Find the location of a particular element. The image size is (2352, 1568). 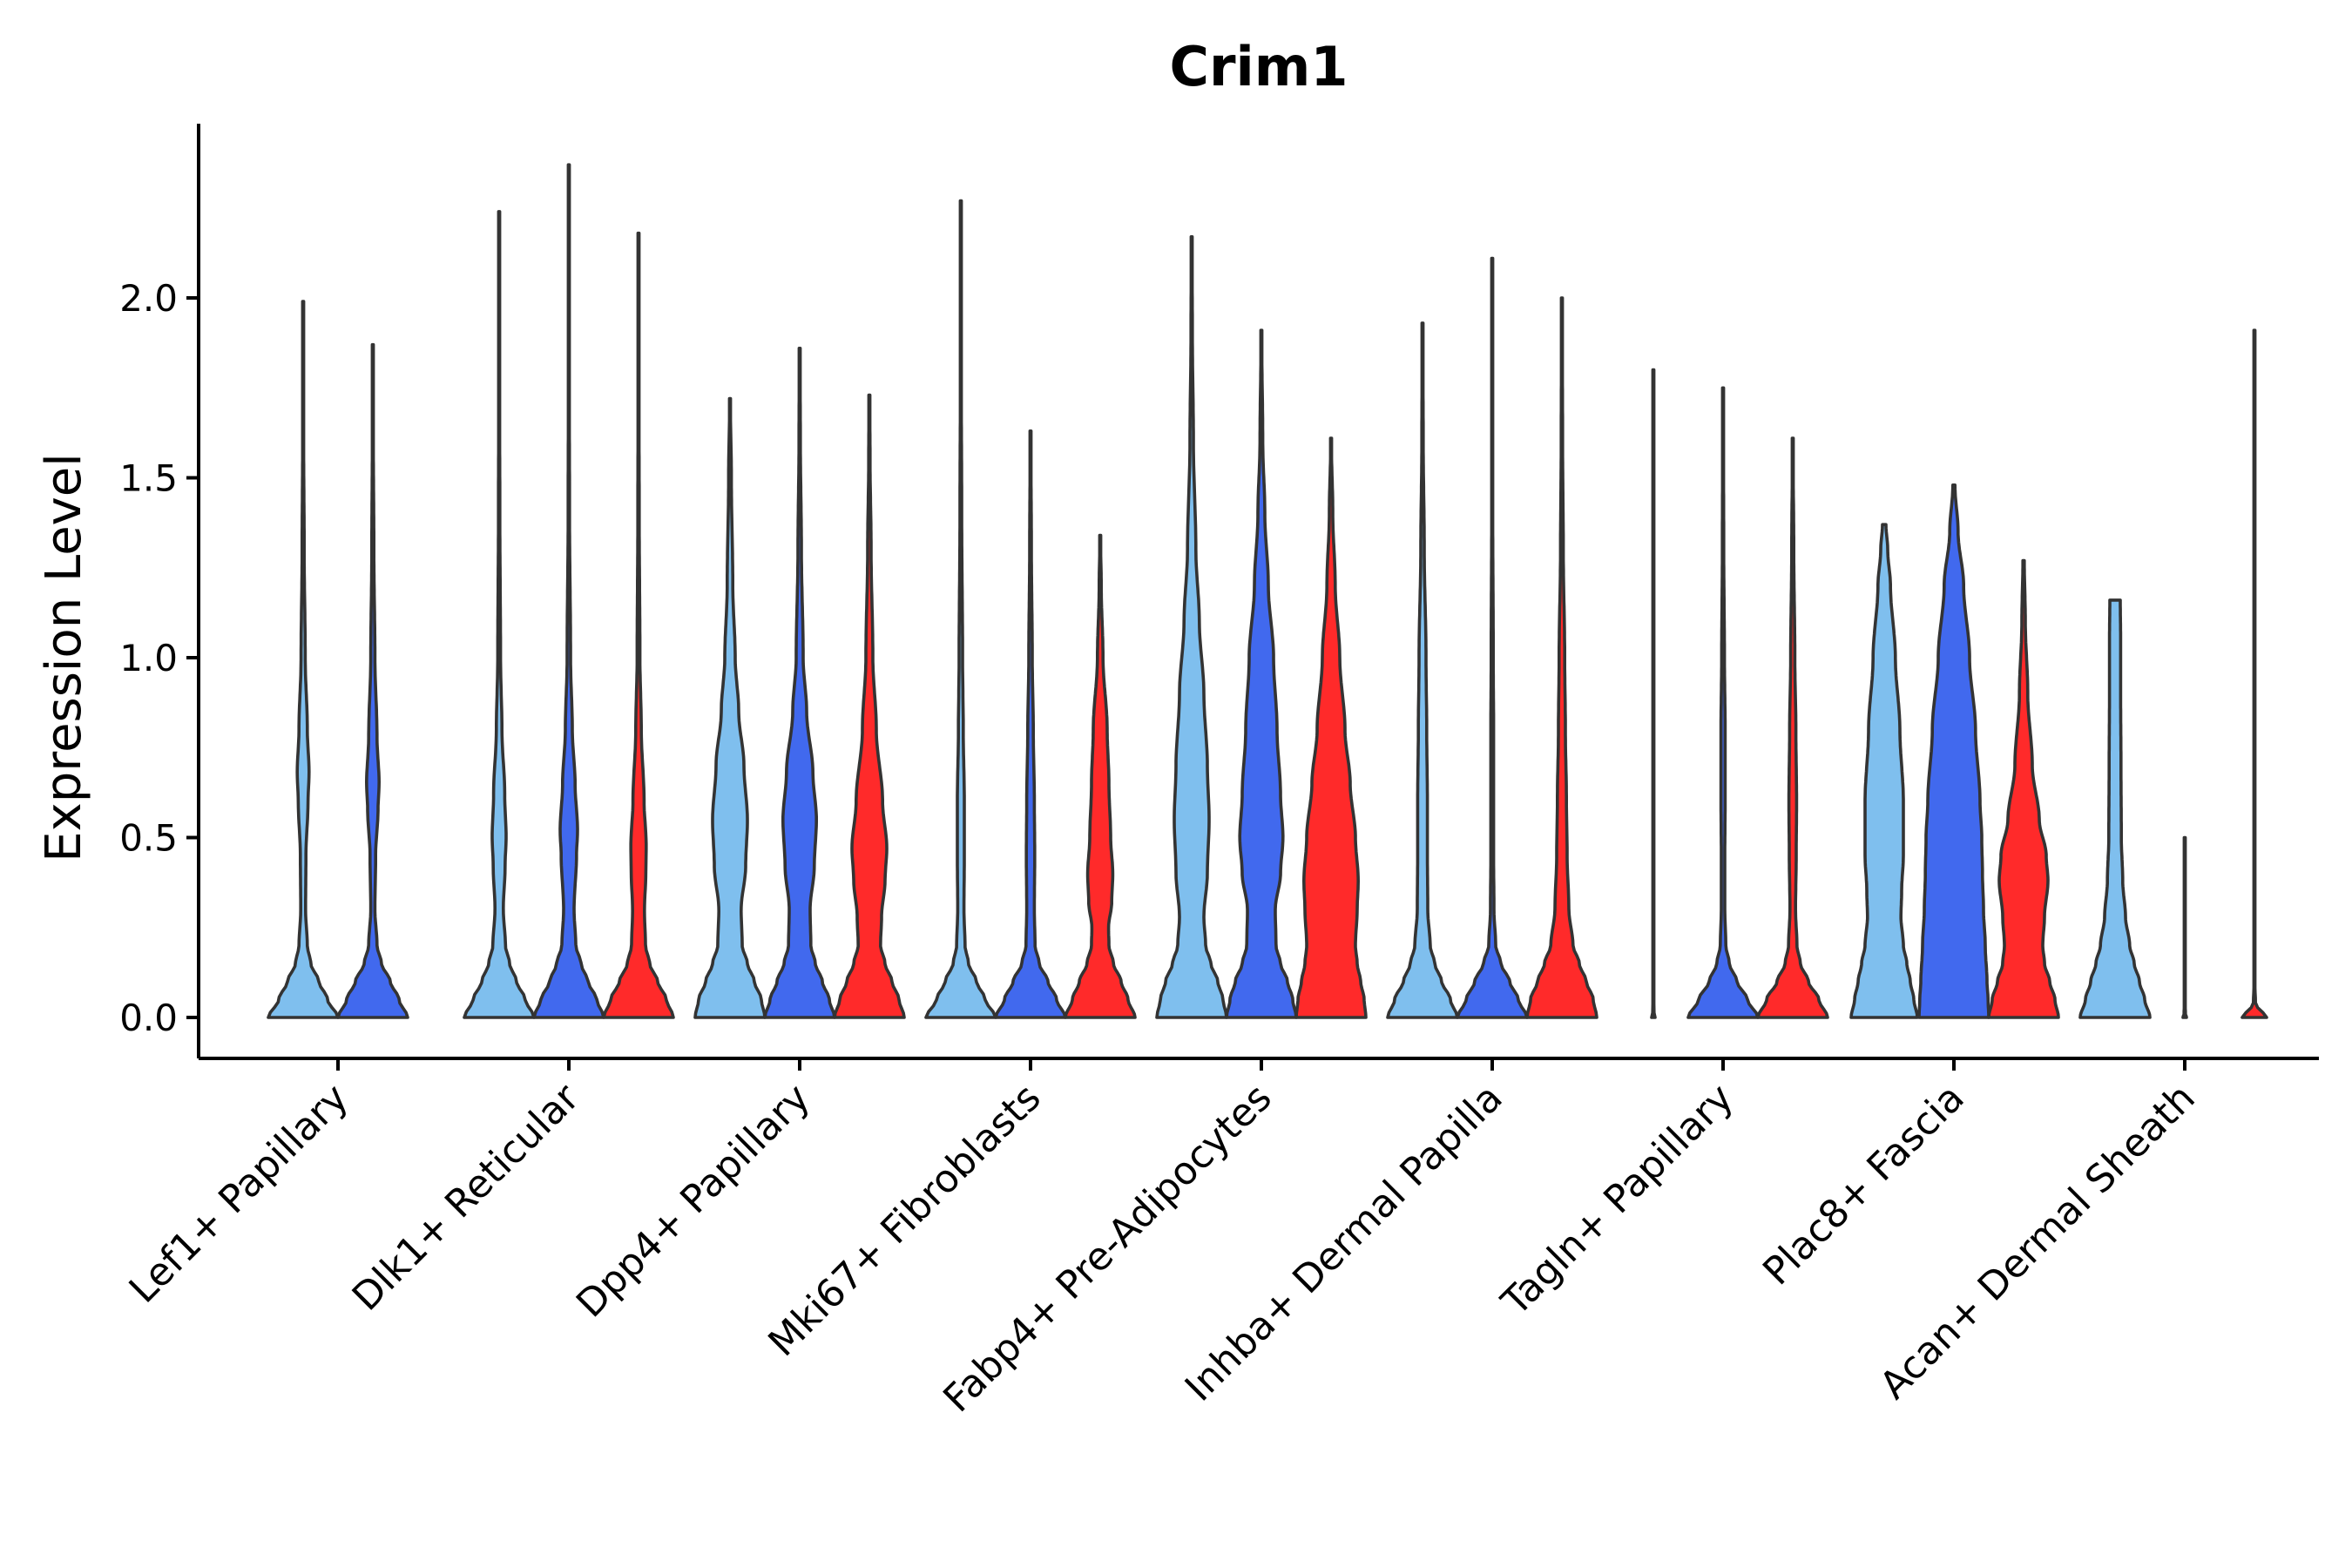

y-tick-label: 0.0 is located at coordinates (148, 1018).